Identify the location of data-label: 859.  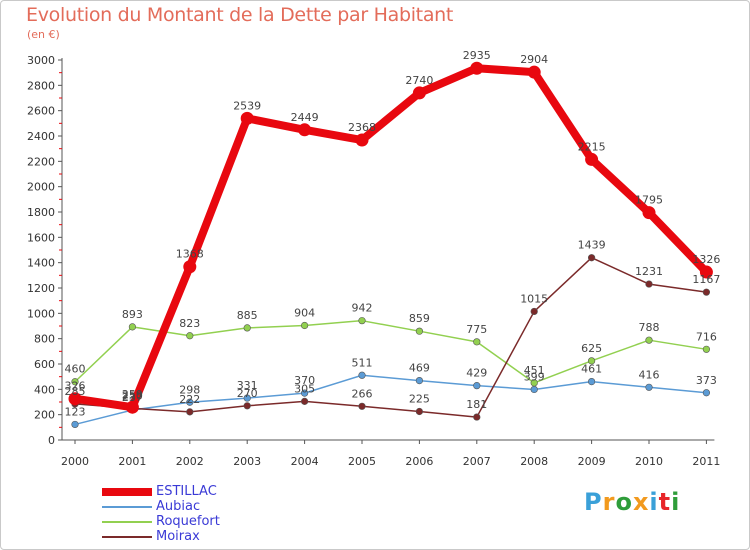
(419, 318).